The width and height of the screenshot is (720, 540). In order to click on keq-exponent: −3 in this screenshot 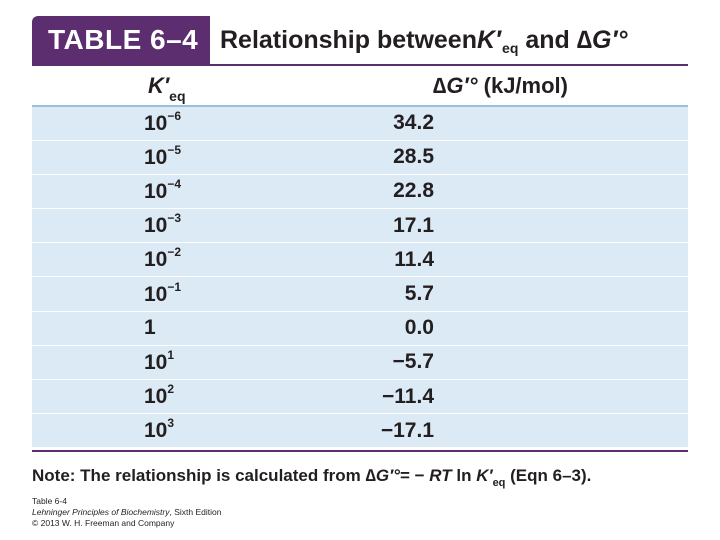, I will do `click(174, 218)`.